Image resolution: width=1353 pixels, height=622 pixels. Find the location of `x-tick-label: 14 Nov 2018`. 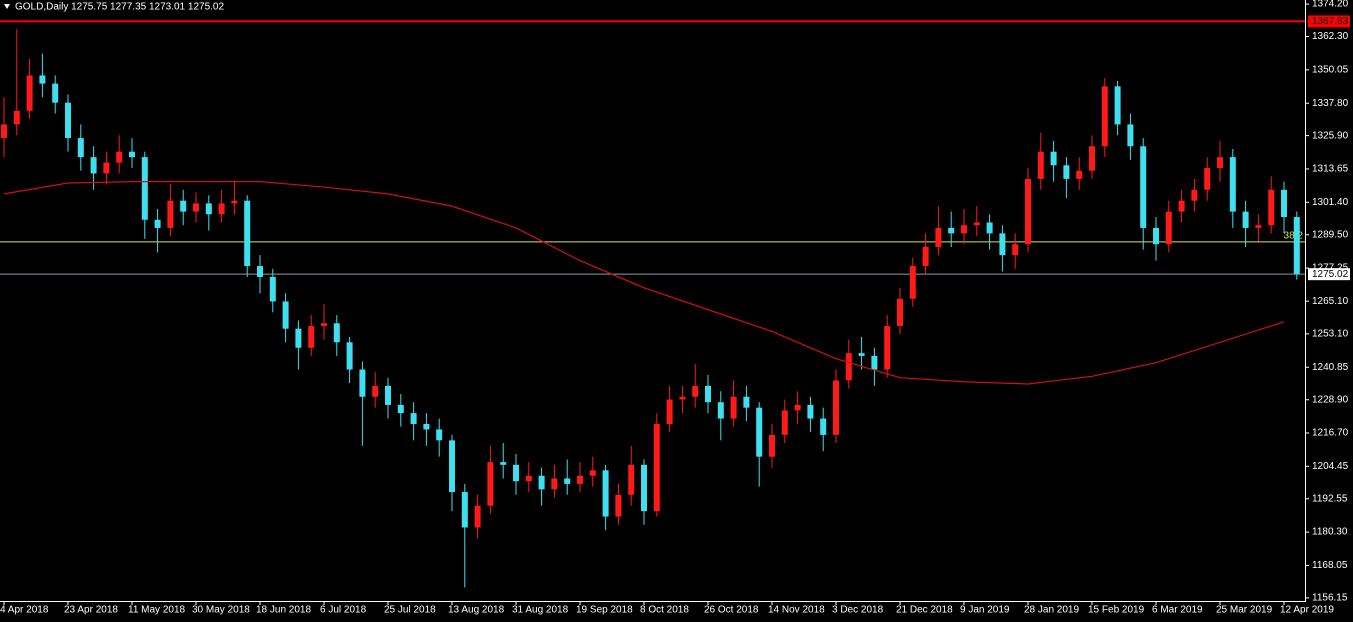

x-tick-label: 14 Nov 2018 is located at coordinates (796, 610).